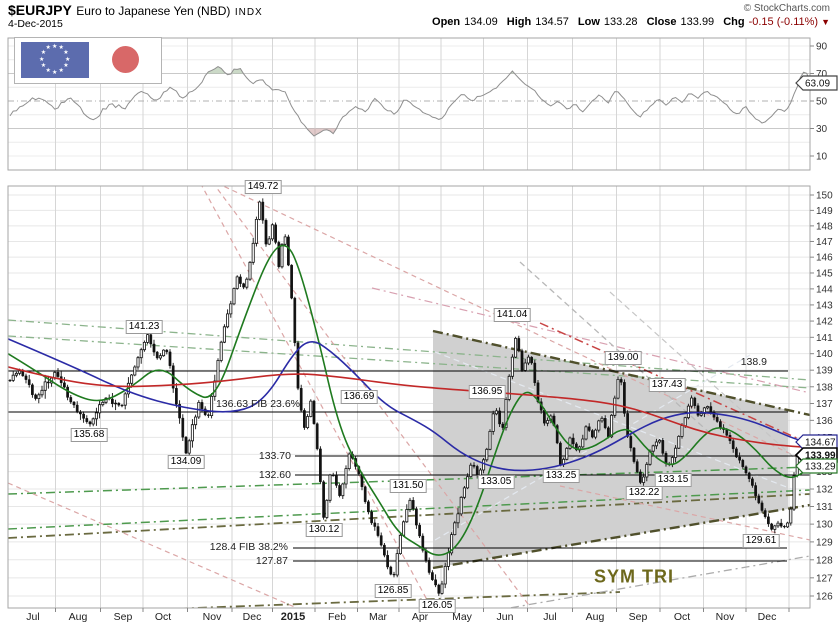  What do you see at coordinates (271, 561) in the screenshot?
I see `level-label: 127.87` at bounding box center [271, 561].